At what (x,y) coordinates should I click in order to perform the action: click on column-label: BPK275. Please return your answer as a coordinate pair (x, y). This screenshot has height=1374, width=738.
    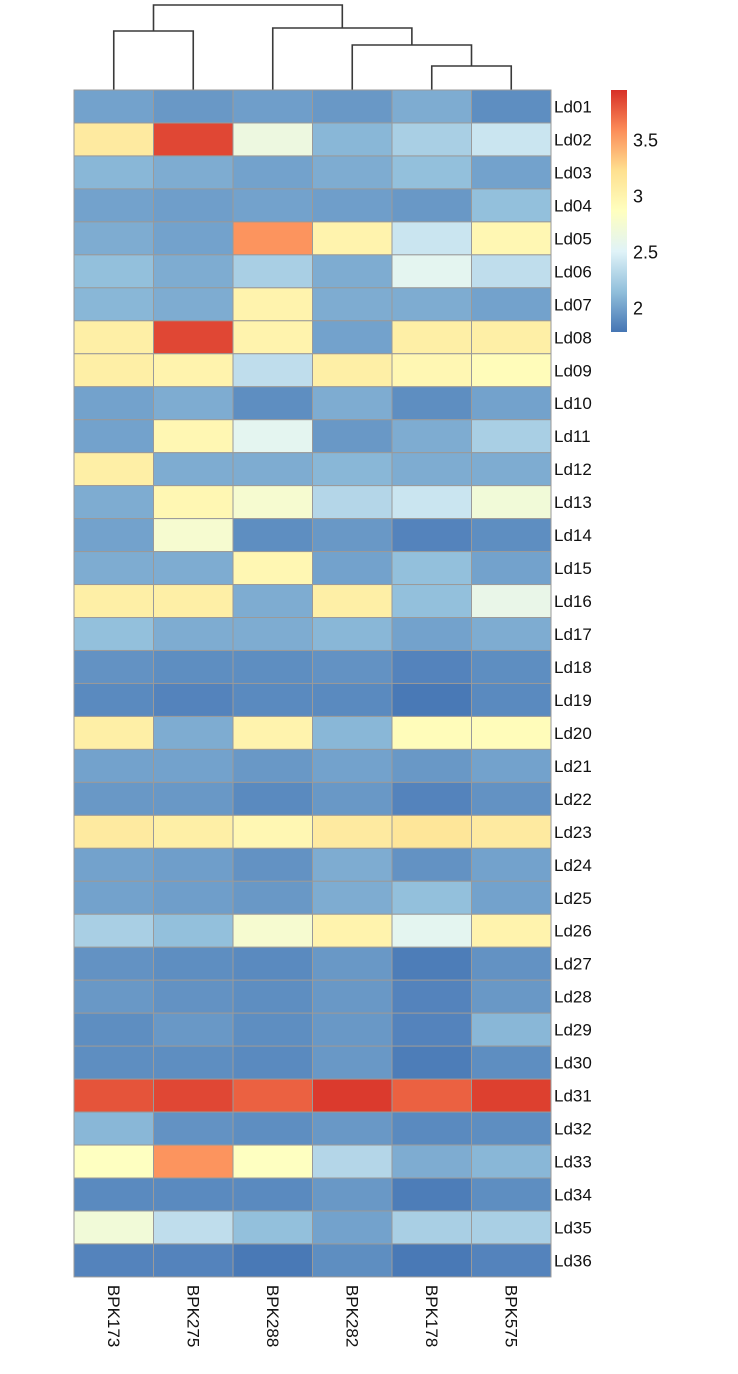
    Looking at the image, I should click on (192, 1316).